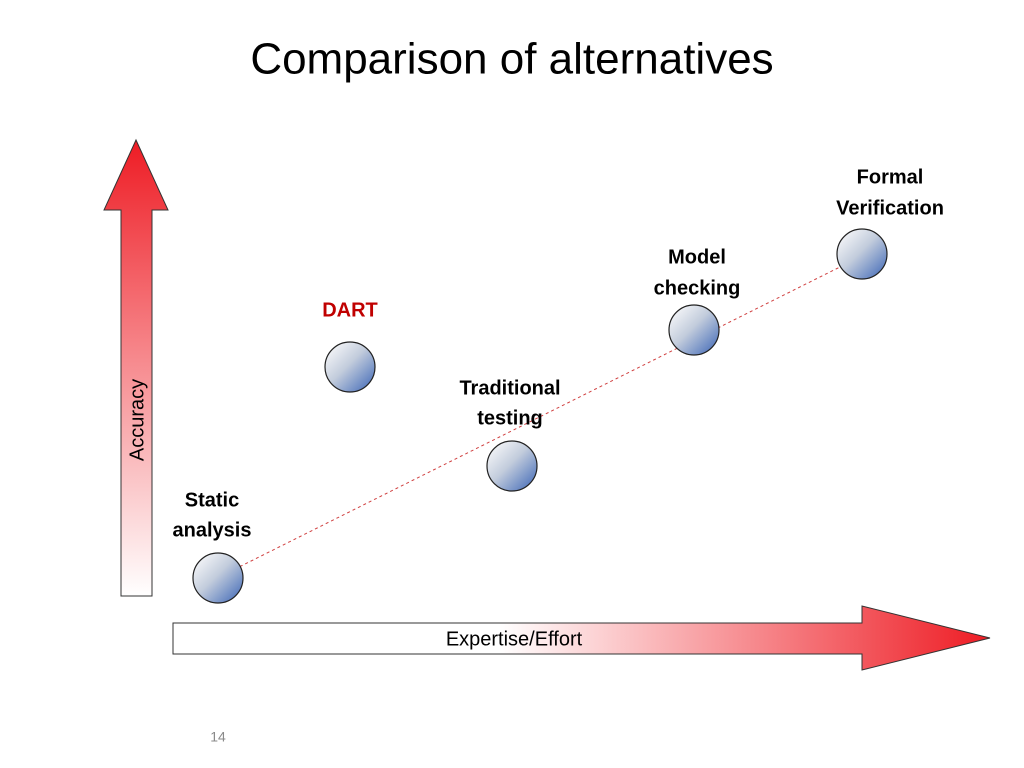 This screenshot has height=768, width=1024. I want to click on y-axis-label: Accuracy, so click(137, 420).